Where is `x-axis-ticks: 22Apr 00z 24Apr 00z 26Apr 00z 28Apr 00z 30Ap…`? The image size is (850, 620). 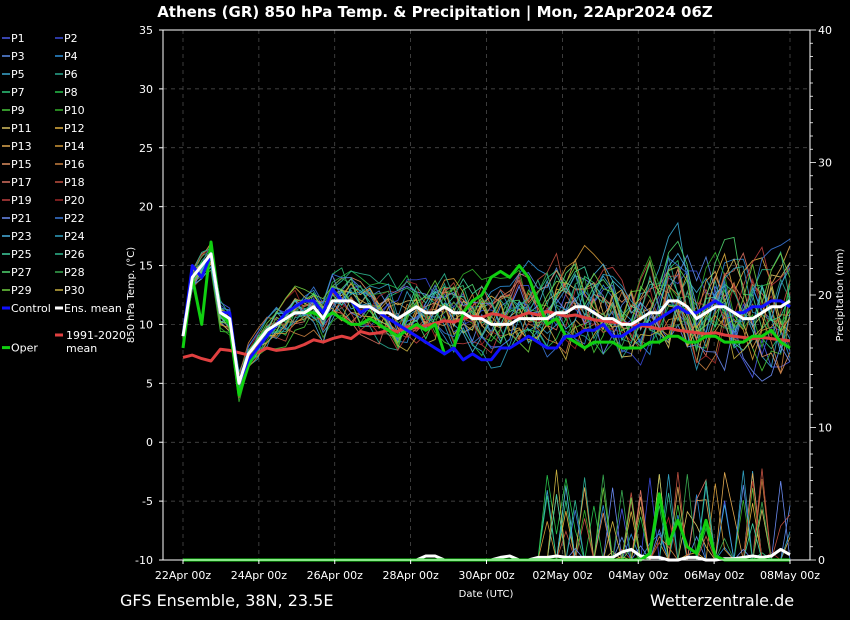 x-axis-ticks: 22Apr 00z 24Apr 00z 26Apr 00z 28Apr 00z 30Ap… is located at coordinates (487, 571).